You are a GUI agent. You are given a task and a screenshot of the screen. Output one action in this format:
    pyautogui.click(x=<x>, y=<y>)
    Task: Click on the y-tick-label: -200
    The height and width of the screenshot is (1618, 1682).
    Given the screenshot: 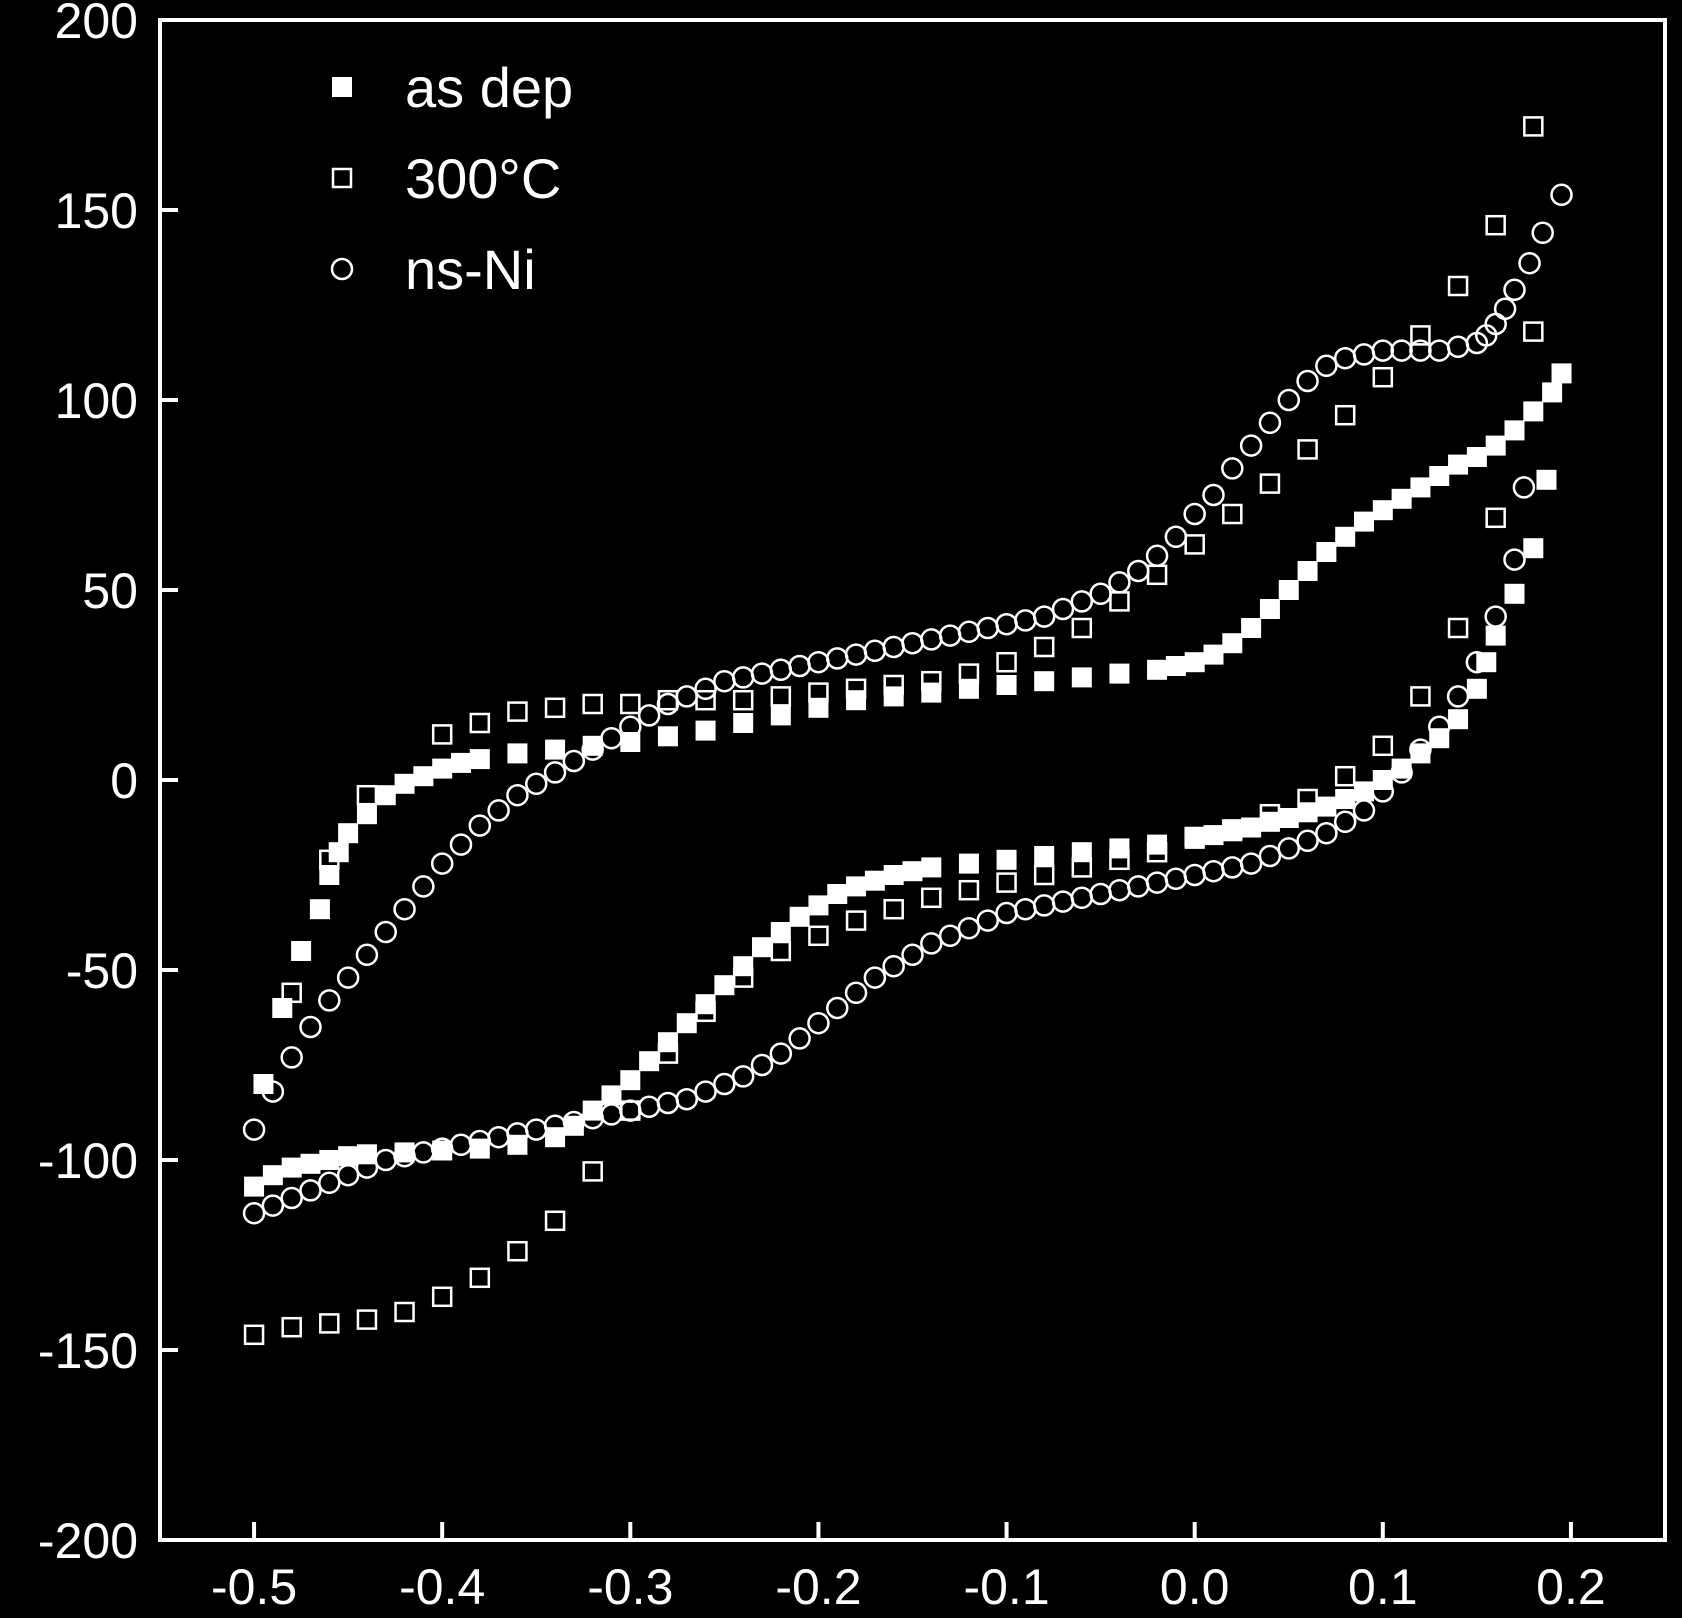 What is the action you would take?
    pyautogui.click(x=88, y=1541)
    